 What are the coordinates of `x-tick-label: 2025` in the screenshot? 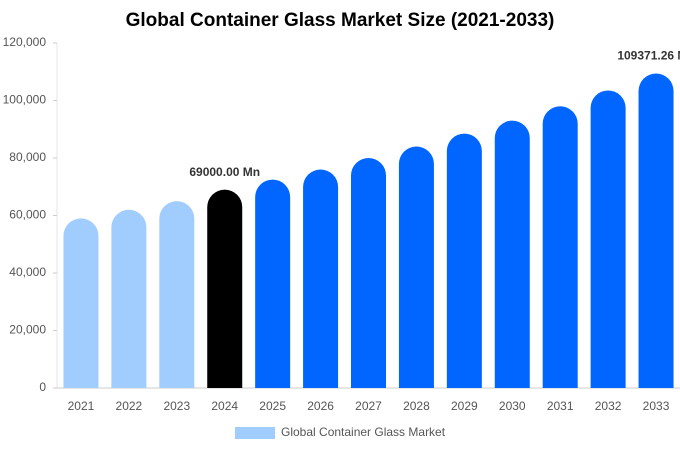 It's located at (272, 406).